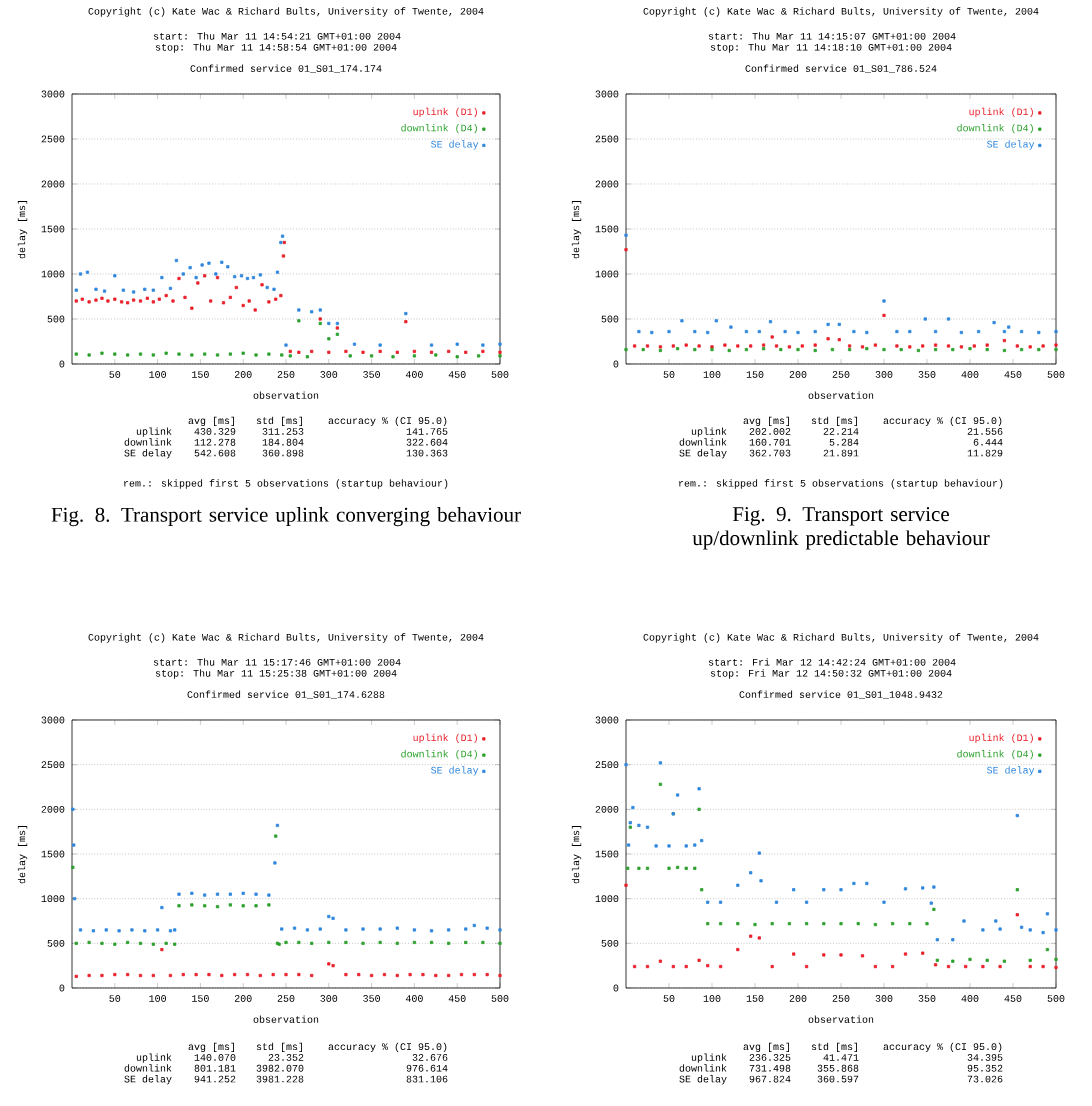  I want to click on caption: Fig. 8. Transport service uplink converging behaviour, so click(286, 517).